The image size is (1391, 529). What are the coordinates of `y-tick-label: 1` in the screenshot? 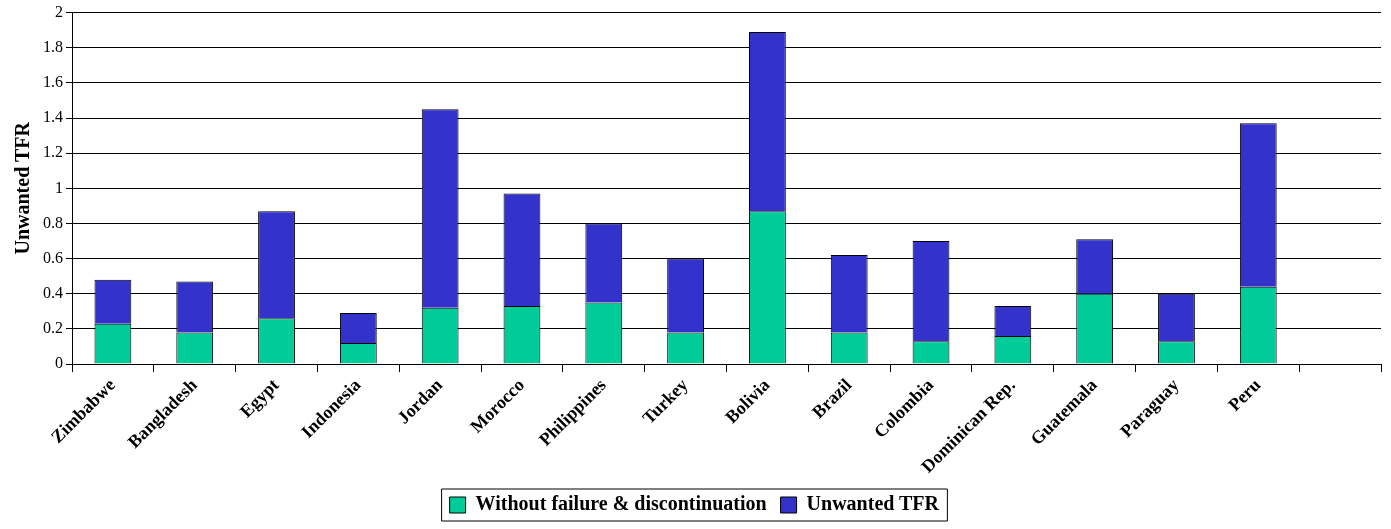 It's located at (59, 187).